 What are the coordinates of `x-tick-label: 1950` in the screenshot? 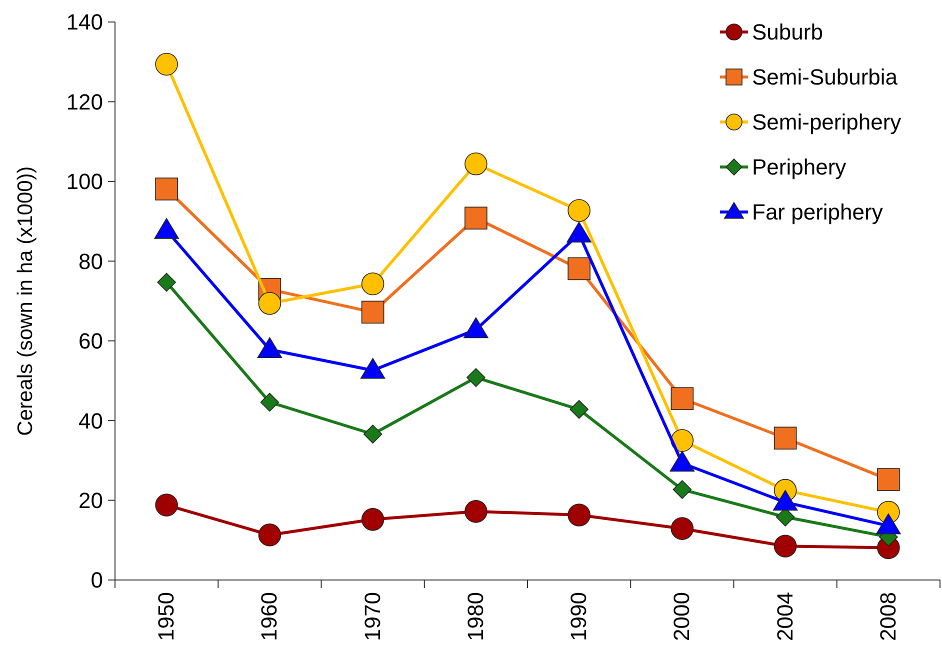 It's located at (166, 616).